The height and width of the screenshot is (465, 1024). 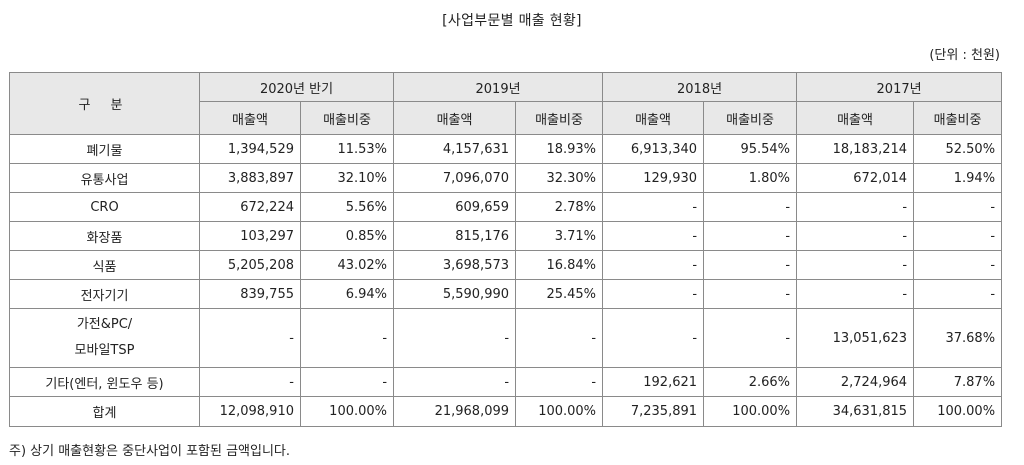 What do you see at coordinates (250, 149) in the screenshot?
I see `cell-value: 1,394,529` at bounding box center [250, 149].